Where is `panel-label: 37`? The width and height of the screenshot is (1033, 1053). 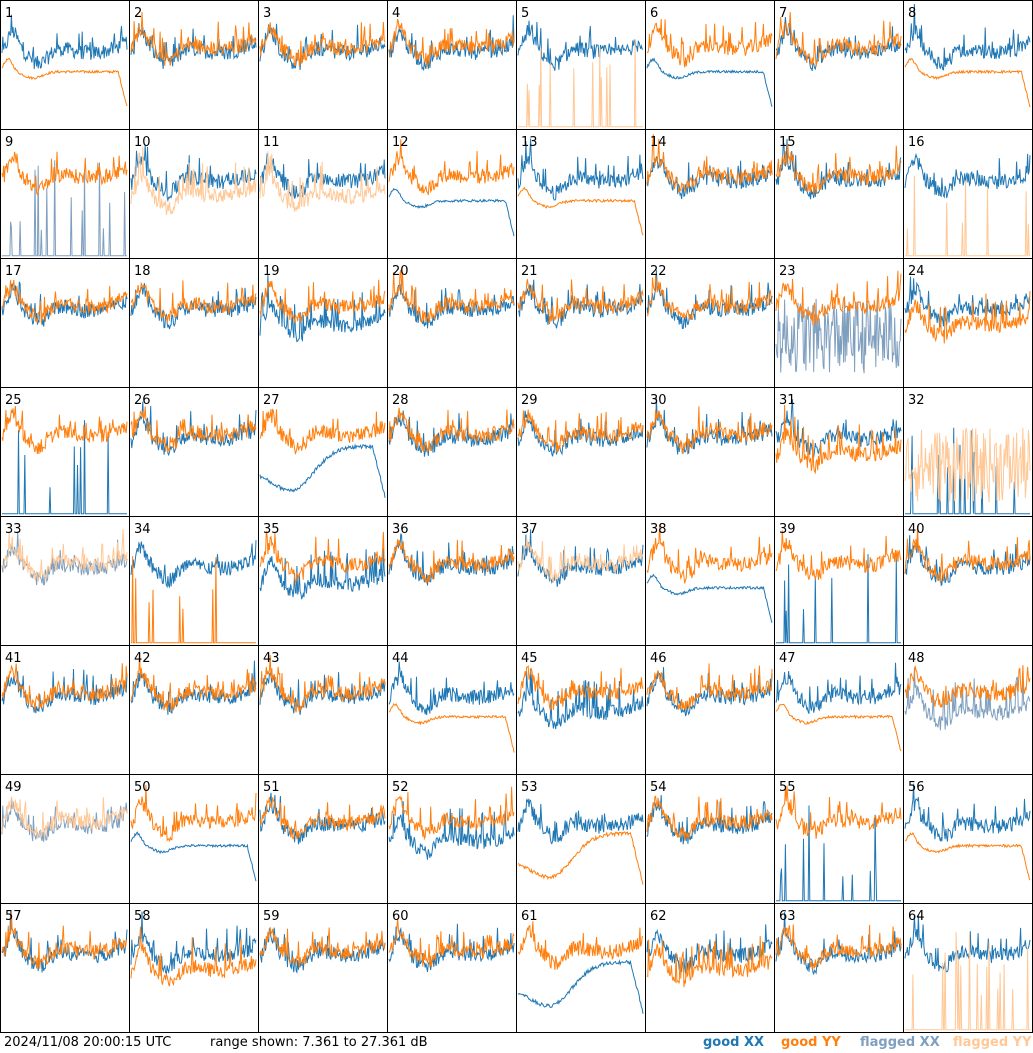 panel-label: 37 is located at coordinates (529, 529).